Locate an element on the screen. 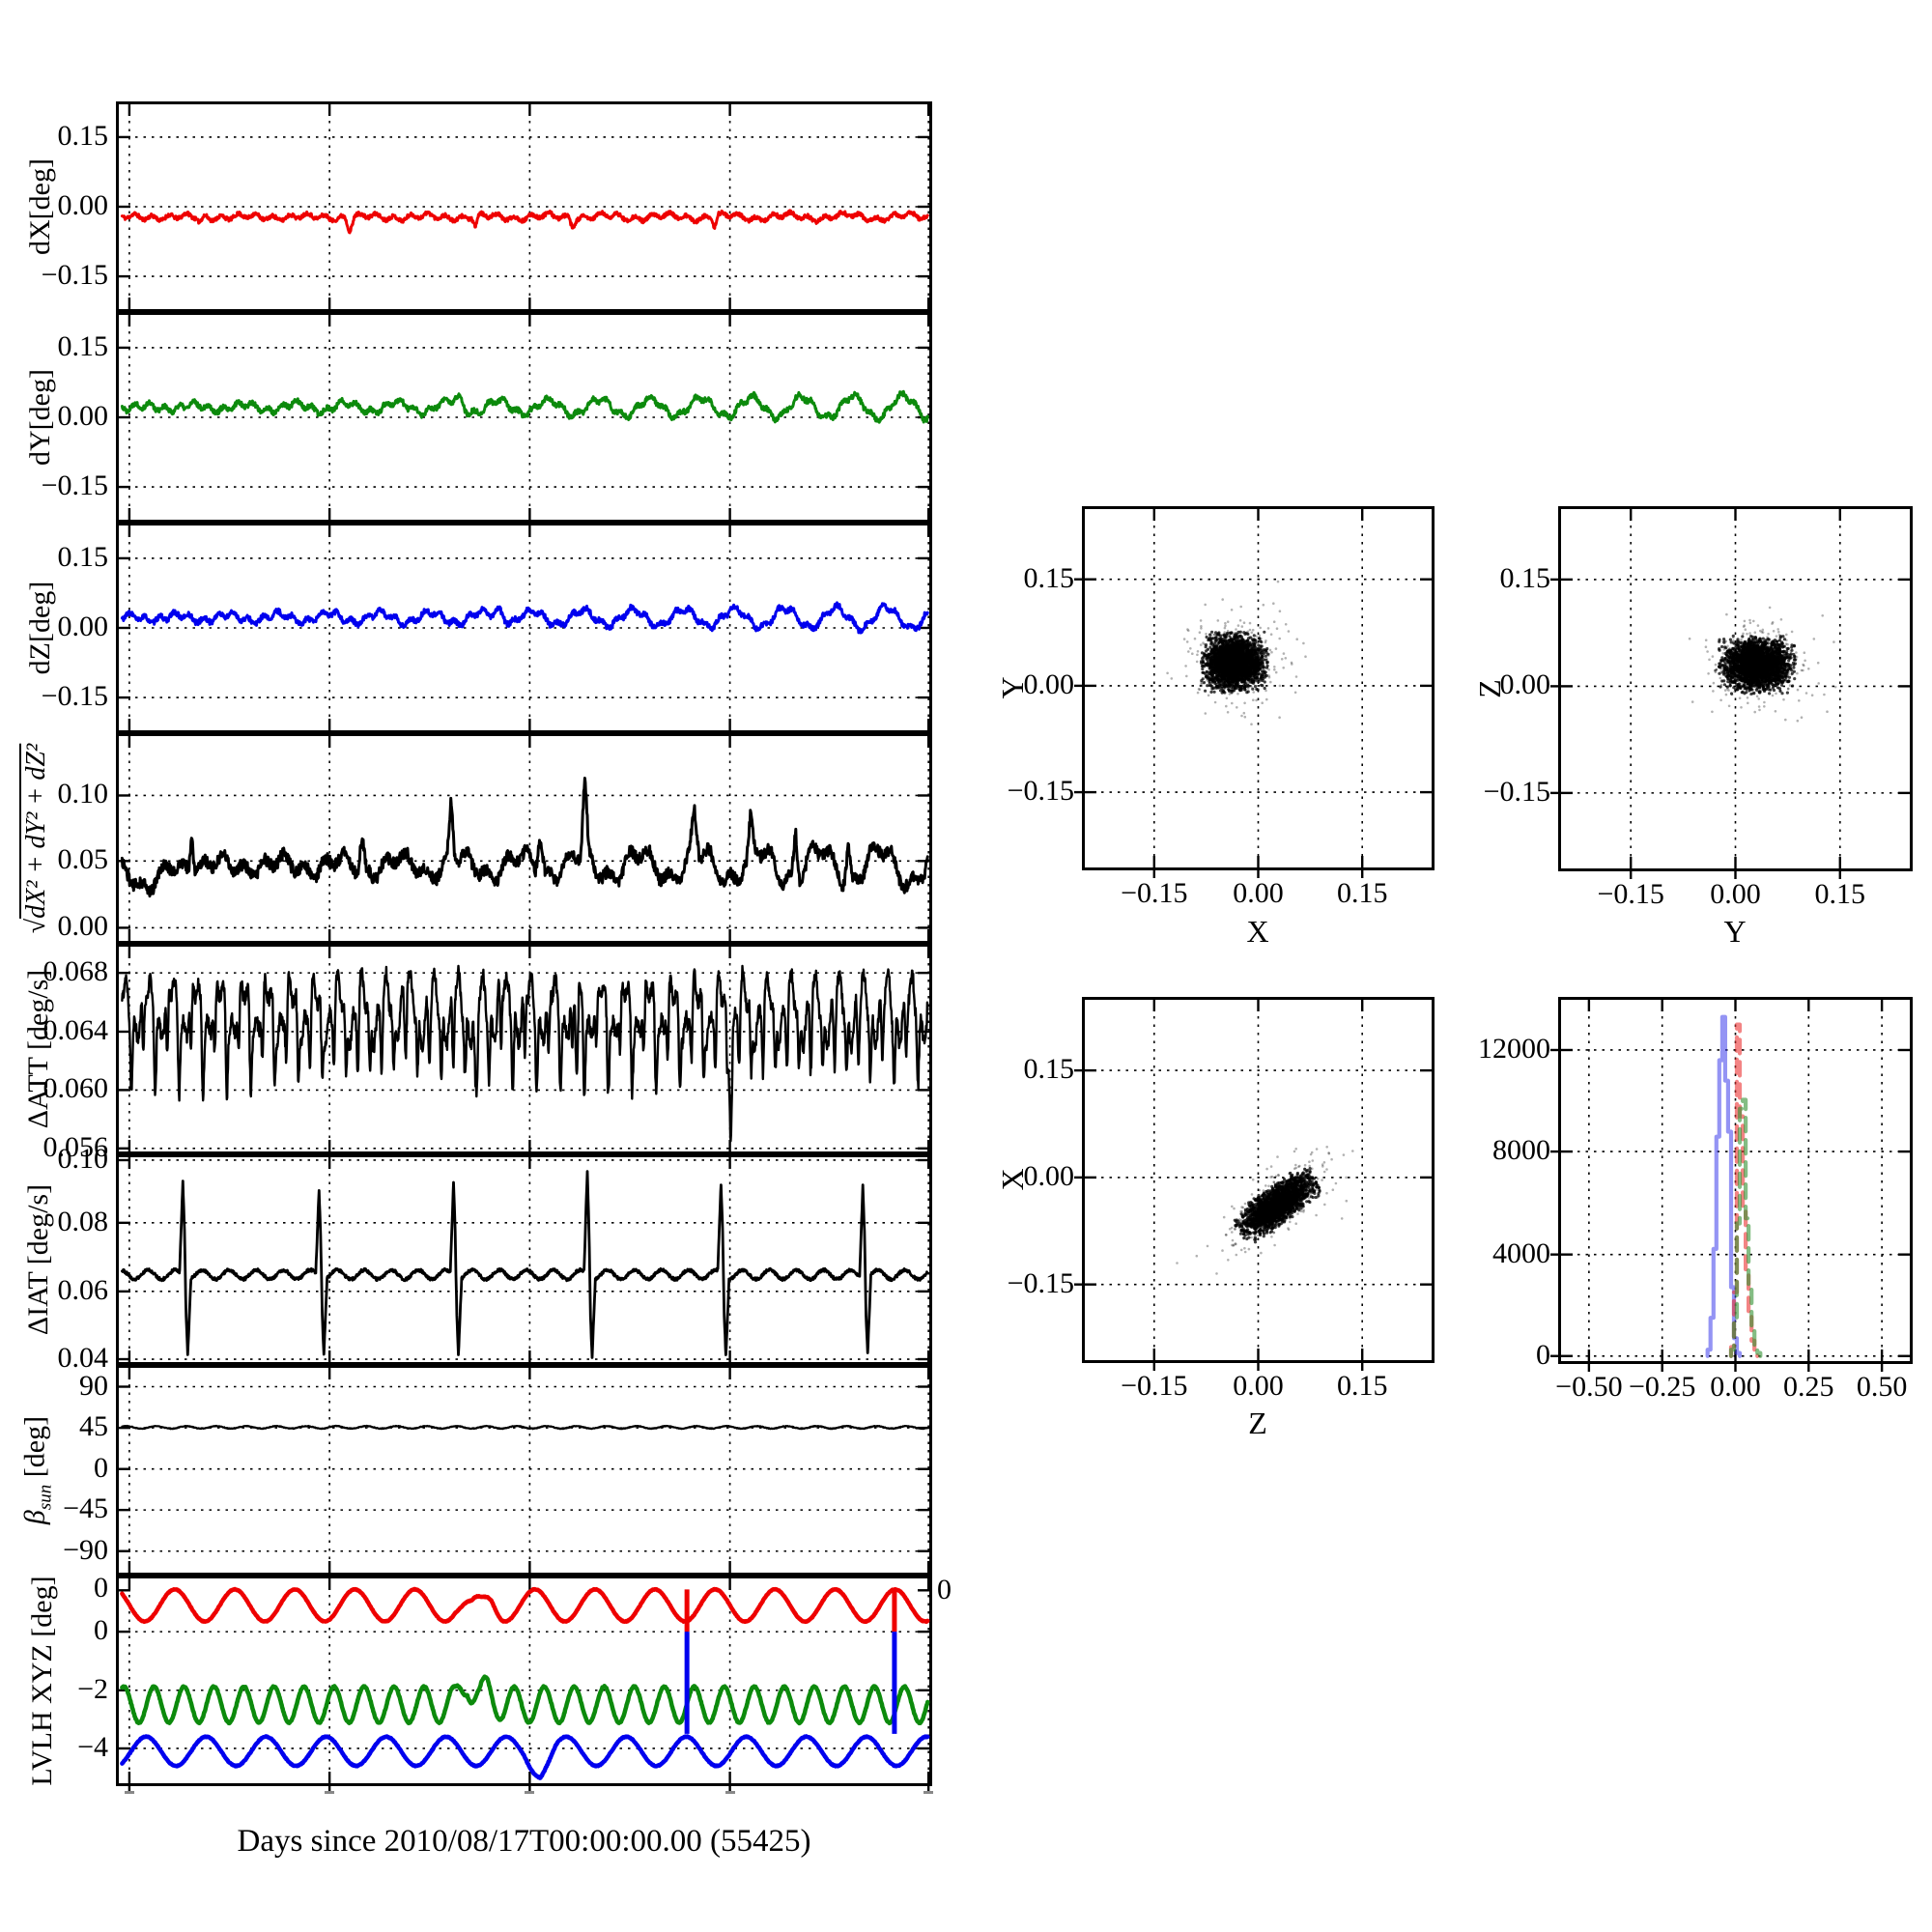 This screenshot has height=1932, width=1932. panel-mag-svg is located at coordinates (524, 838).